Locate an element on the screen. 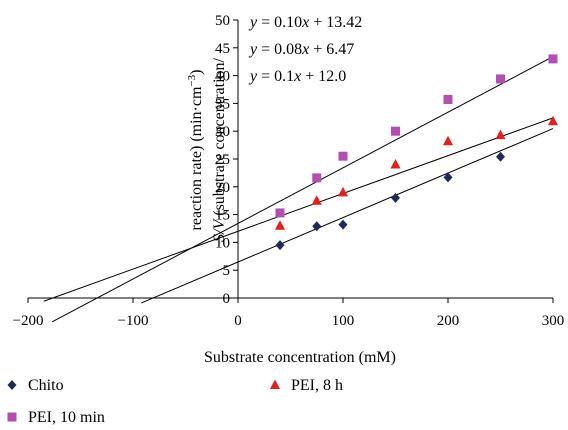 The height and width of the screenshot is (430, 568). x-tick-label: −100 is located at coordinates (133, 321).